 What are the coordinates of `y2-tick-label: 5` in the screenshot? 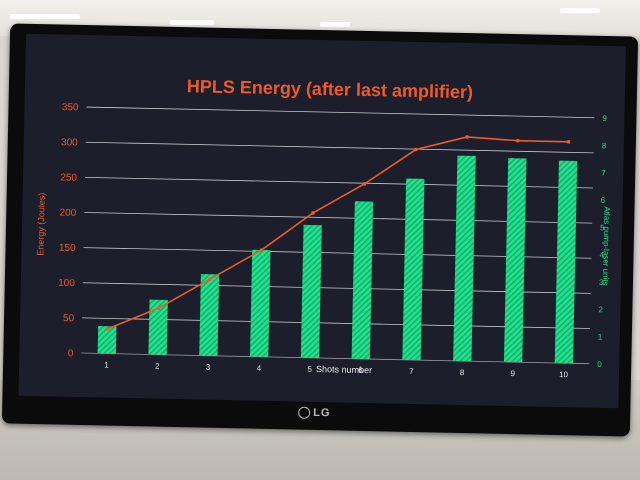 It's located at (602, 227).